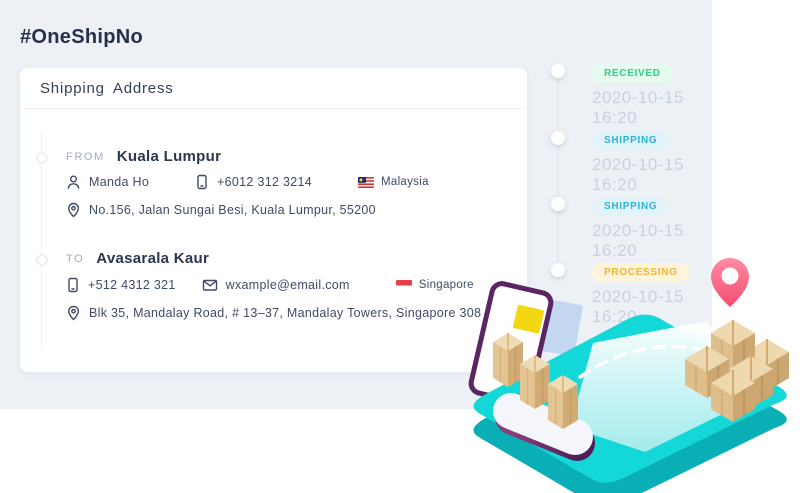 This screenshot has height=493, width=800. What do you see at coordinates (169, 156) in the screenshot?
I see `from-city: Kuala Lumpur` at bounding box center [169, 156].